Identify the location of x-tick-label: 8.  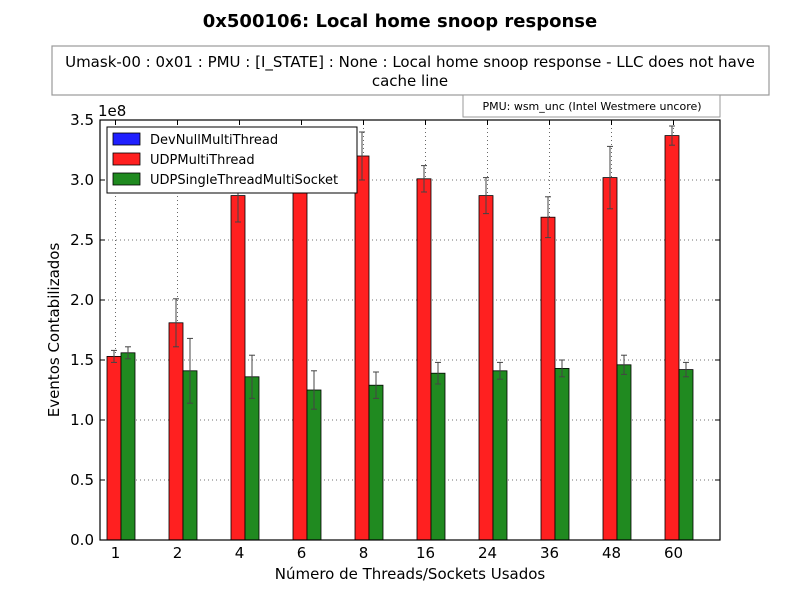
(364, 553).